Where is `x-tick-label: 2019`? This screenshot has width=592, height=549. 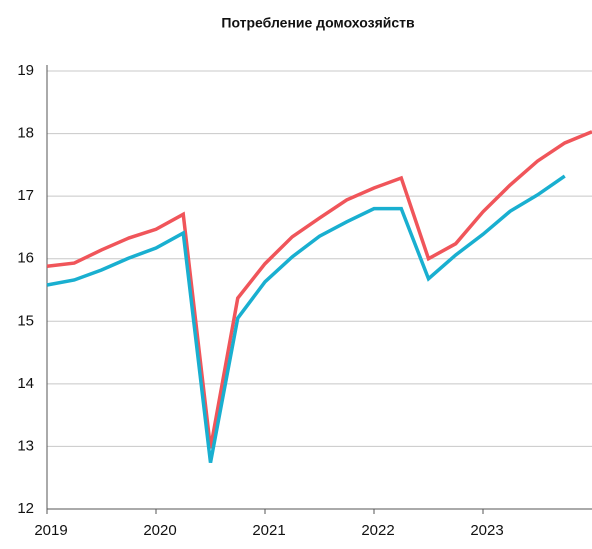
x-tick-label: 2019 is located at coordinates (50, 530).